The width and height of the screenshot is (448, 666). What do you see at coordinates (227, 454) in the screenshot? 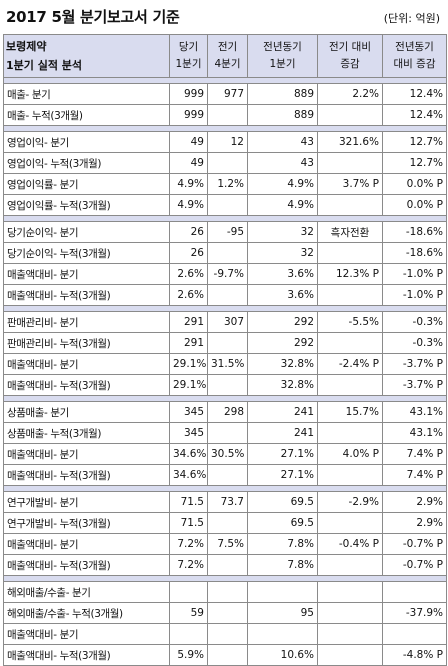
I see `cell-prev-quarter: 30.5%` at bounding box center [227, 454].